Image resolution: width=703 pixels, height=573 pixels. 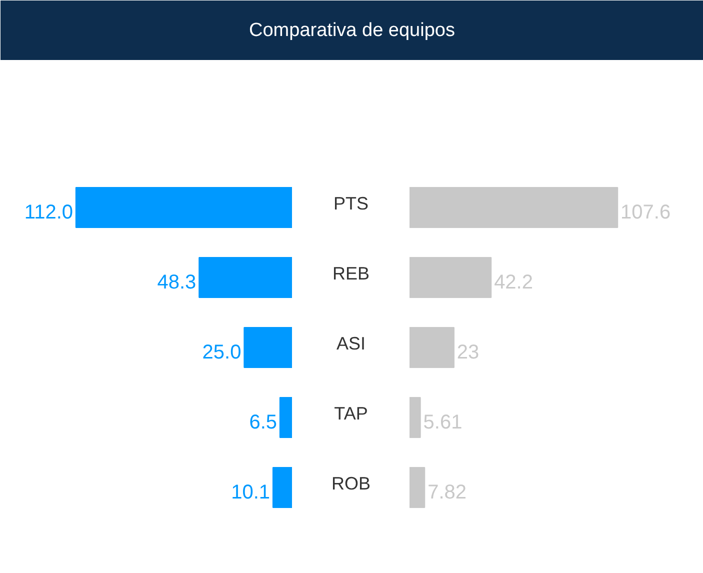 What do you see at coordinates (250, 493) in the screenshot?
I see `data-label: 10.1` at bounding box center [250, 493].